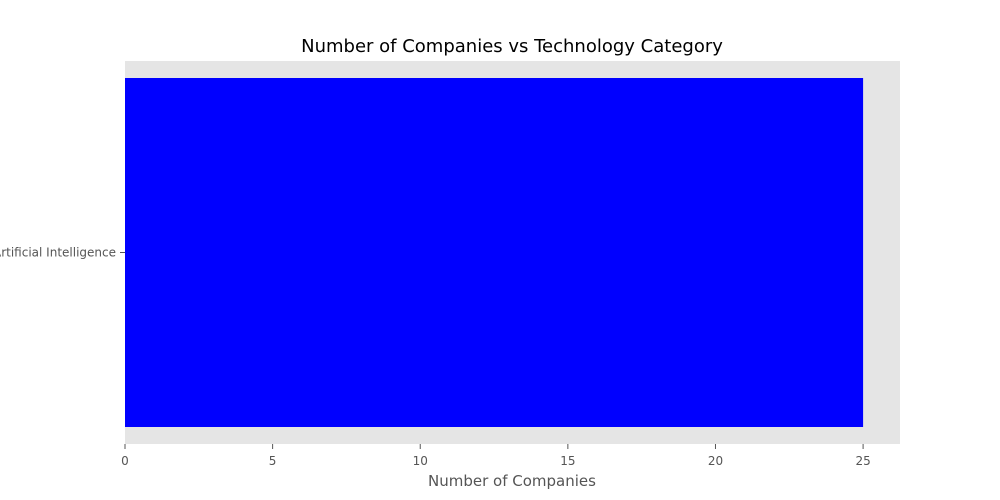 The height and width of the screenshot is (500, 1000). I want to click on x-tick-label: 15, so click(567, 461).